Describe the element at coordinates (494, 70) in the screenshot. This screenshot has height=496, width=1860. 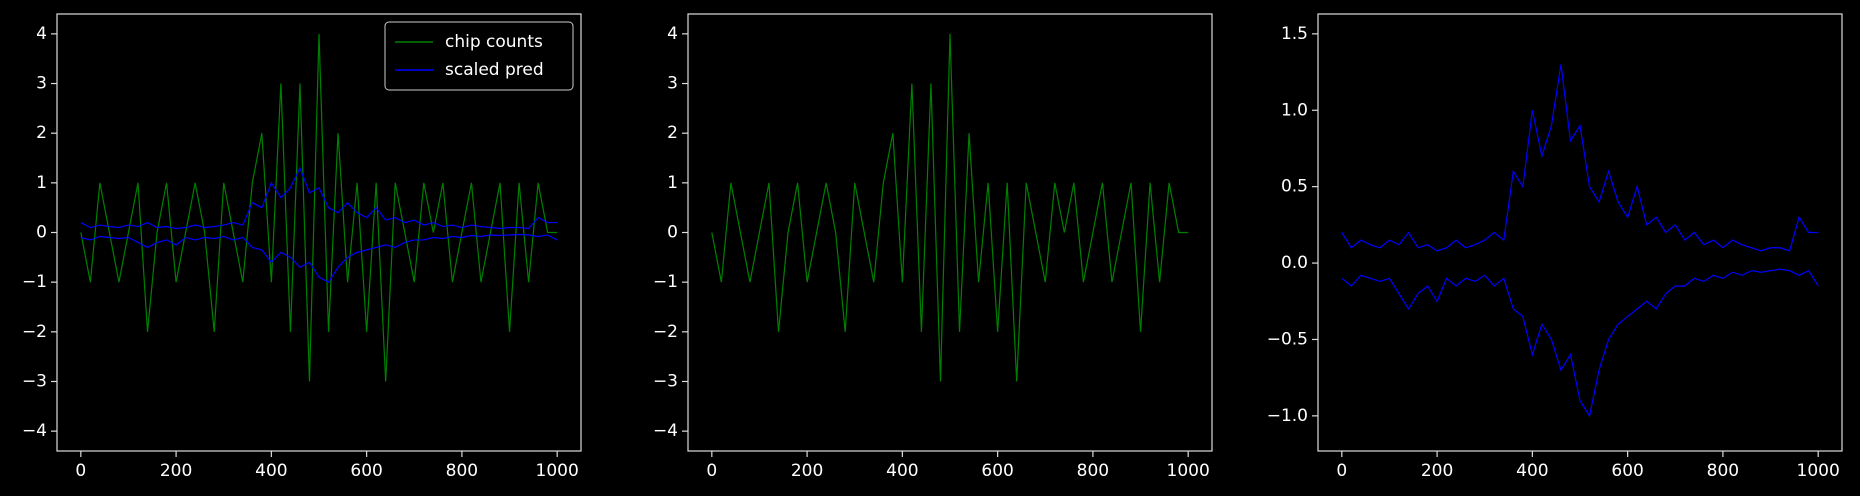
I see `legend-label: scaled pred` at that location.